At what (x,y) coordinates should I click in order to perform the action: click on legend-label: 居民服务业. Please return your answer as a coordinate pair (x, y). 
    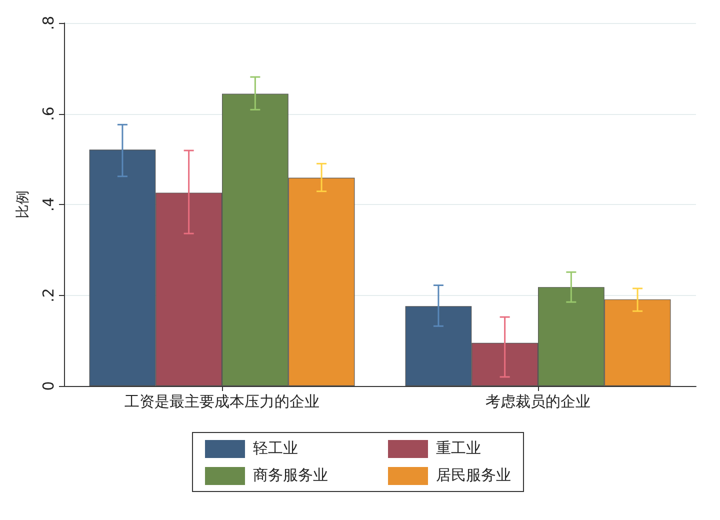
    Looking at the image, I should click on (473, 475).